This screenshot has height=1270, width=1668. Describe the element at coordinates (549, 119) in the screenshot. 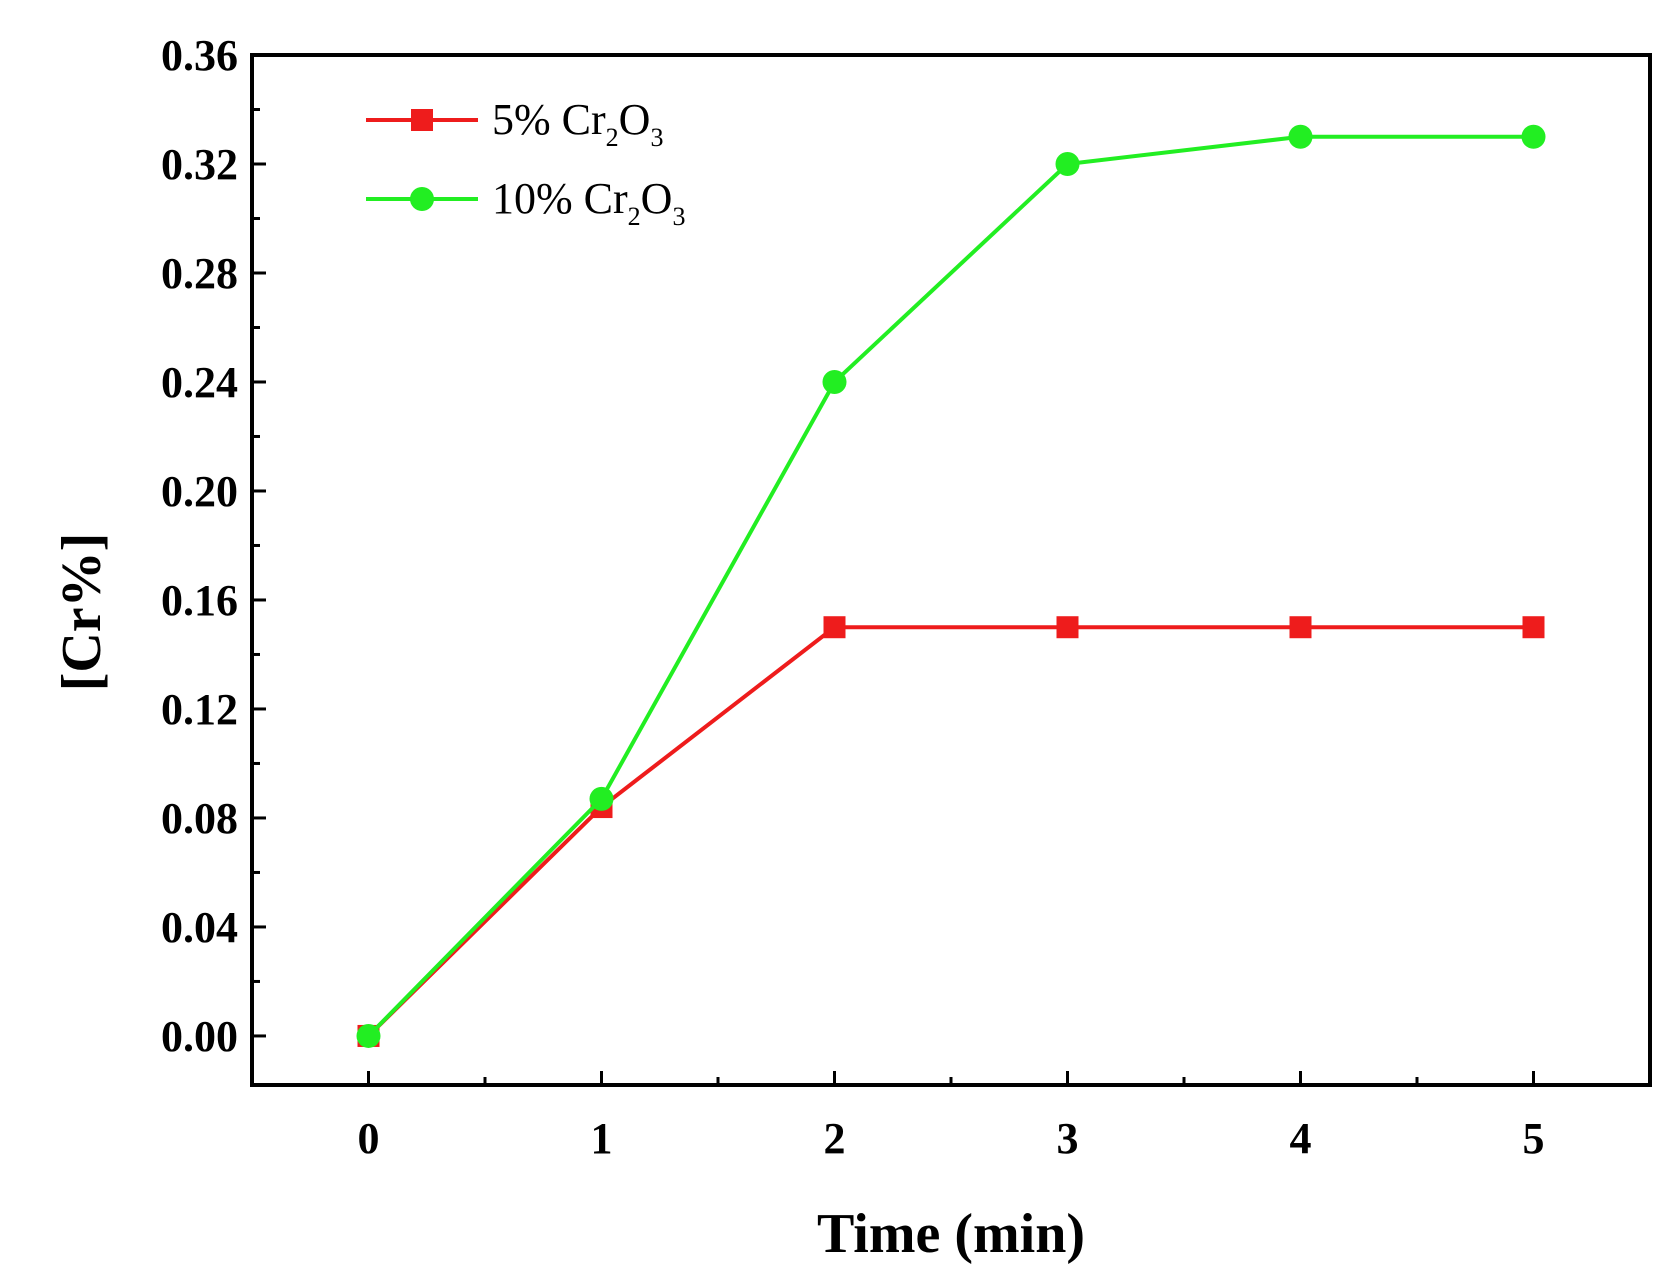

I see `legend-text-part: 5% Cr` at that location.